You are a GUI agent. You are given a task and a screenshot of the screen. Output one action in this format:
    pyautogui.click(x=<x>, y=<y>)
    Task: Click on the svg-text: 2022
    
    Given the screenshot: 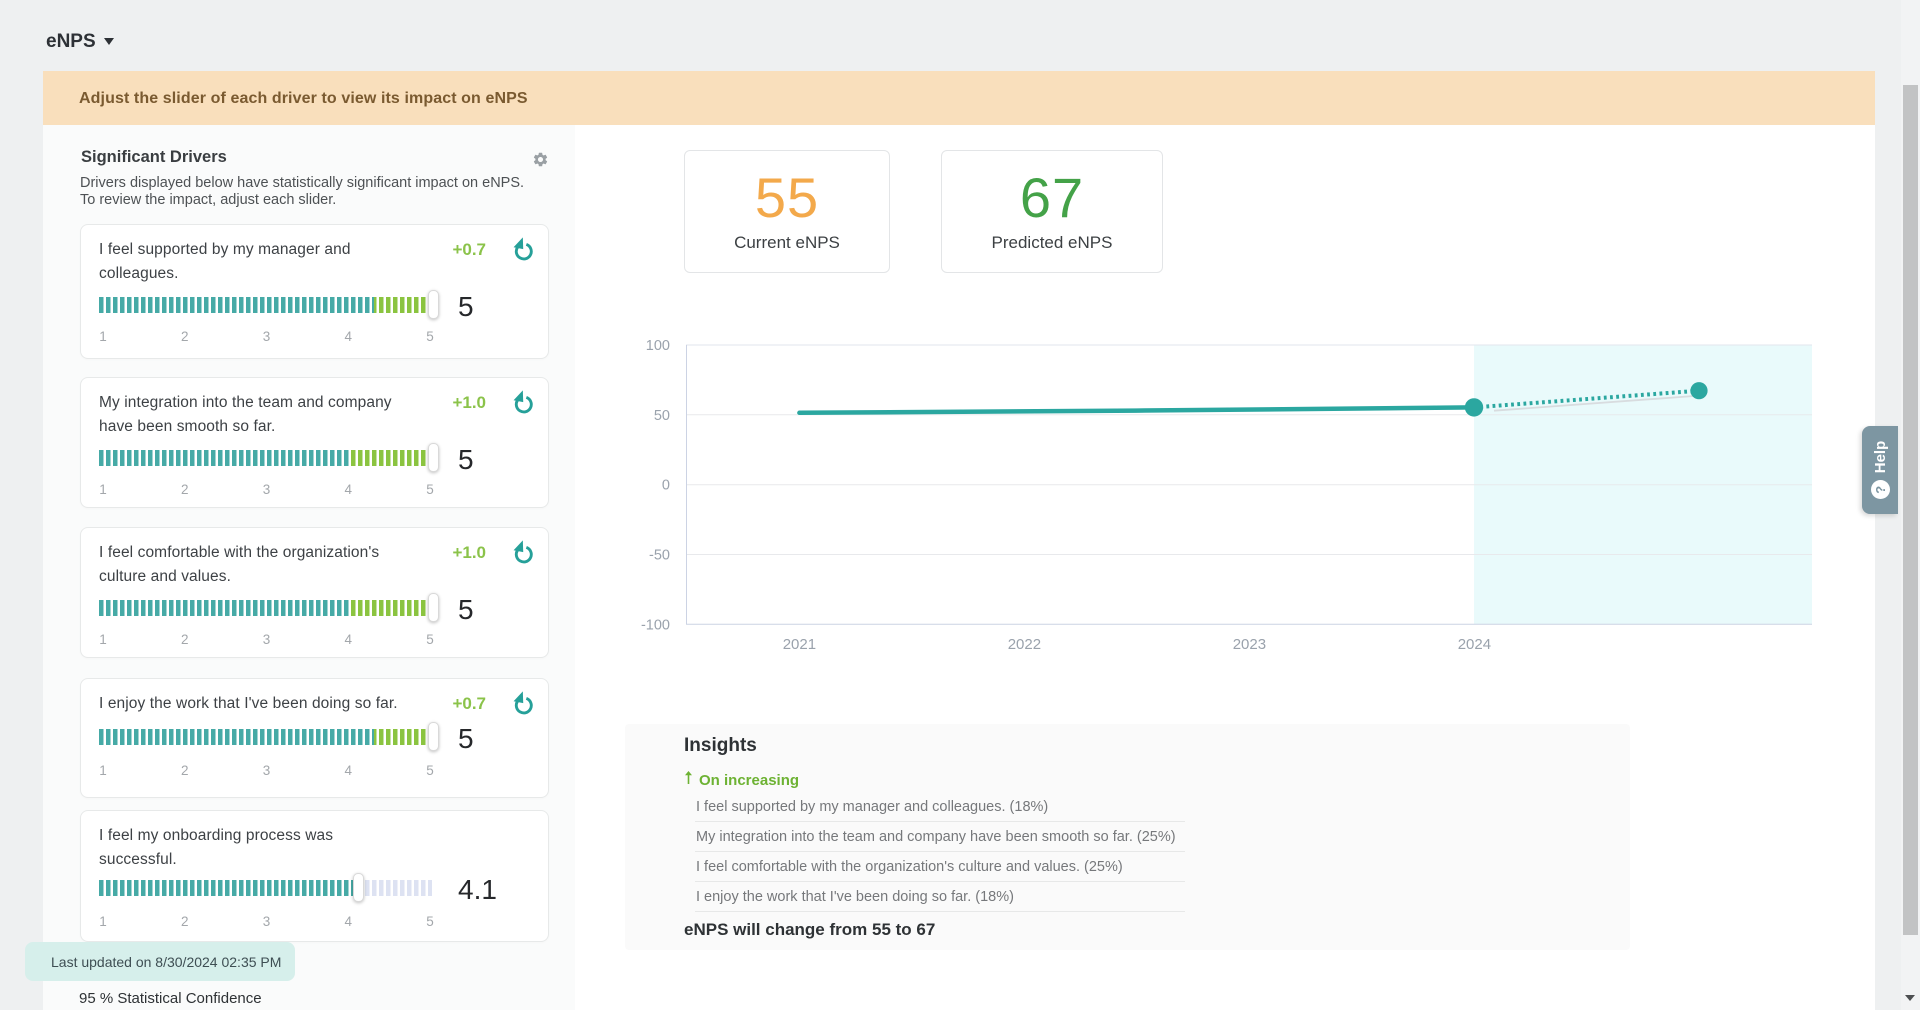 What is the action you would take?
    pyautogui.click(x=1024, y=644)
    